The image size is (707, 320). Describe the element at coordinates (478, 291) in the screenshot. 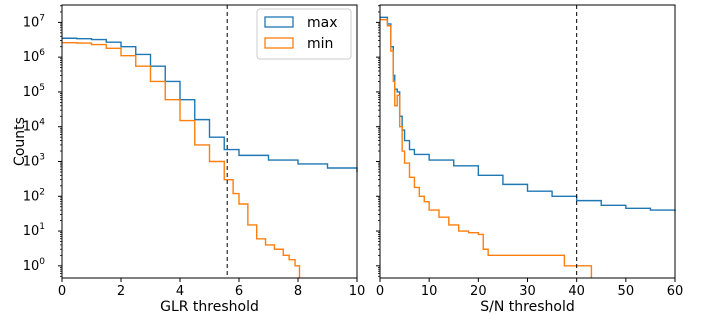

I see `x-tick-label: 20` at that location.